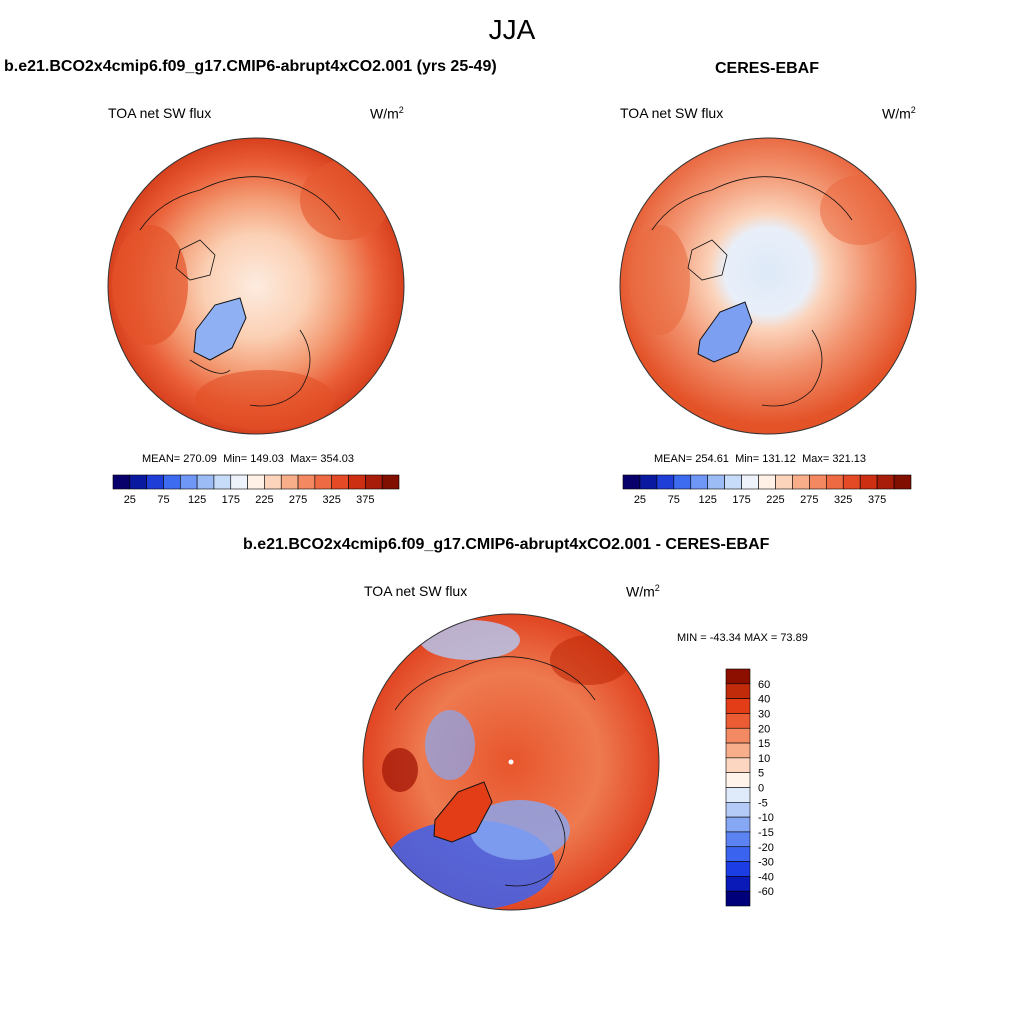  What do you see at coordinates (741, 500) in the screenshot?
I see `panel2-colorbar-tick-label: 175` at bounding box center [741, 500].